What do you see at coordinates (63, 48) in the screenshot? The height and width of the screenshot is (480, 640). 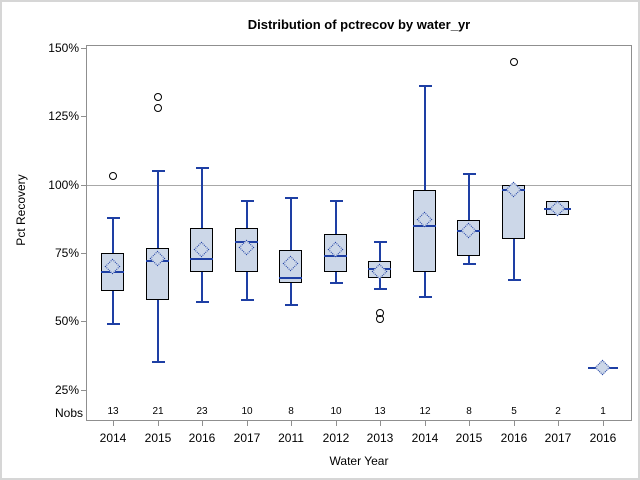 I see `y-axis-tick-label: 150%` at bounding box center [63, 48].